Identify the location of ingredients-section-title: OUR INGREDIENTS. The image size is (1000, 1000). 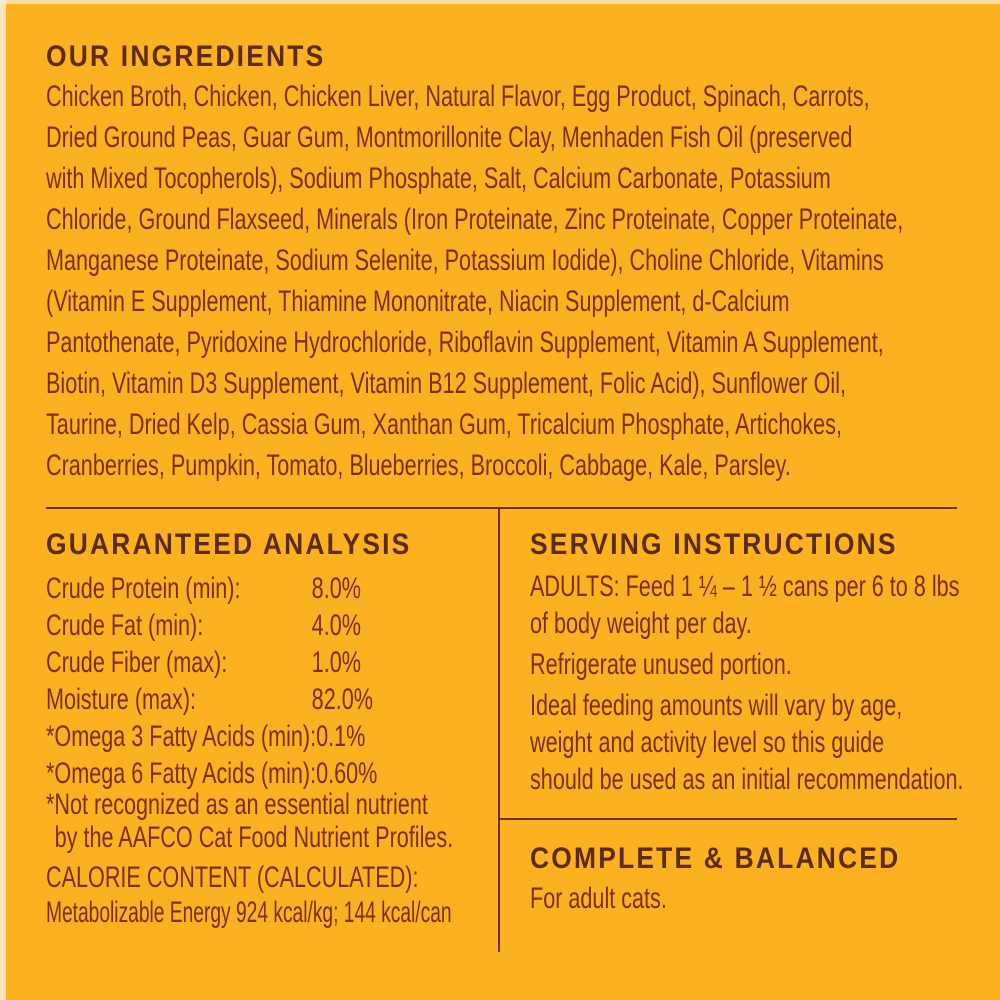
(186, 56).